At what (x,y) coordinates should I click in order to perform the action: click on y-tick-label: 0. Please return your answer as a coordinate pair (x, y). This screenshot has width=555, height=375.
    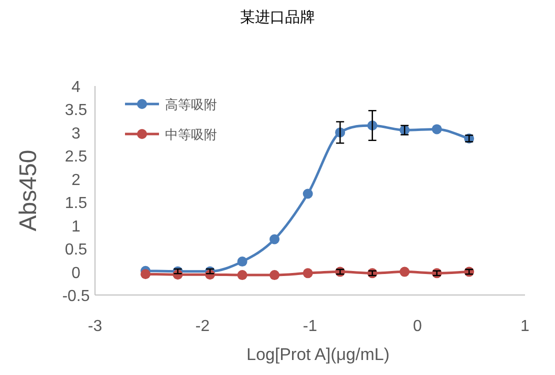
    Looking at the image, I should click on (76, 273).